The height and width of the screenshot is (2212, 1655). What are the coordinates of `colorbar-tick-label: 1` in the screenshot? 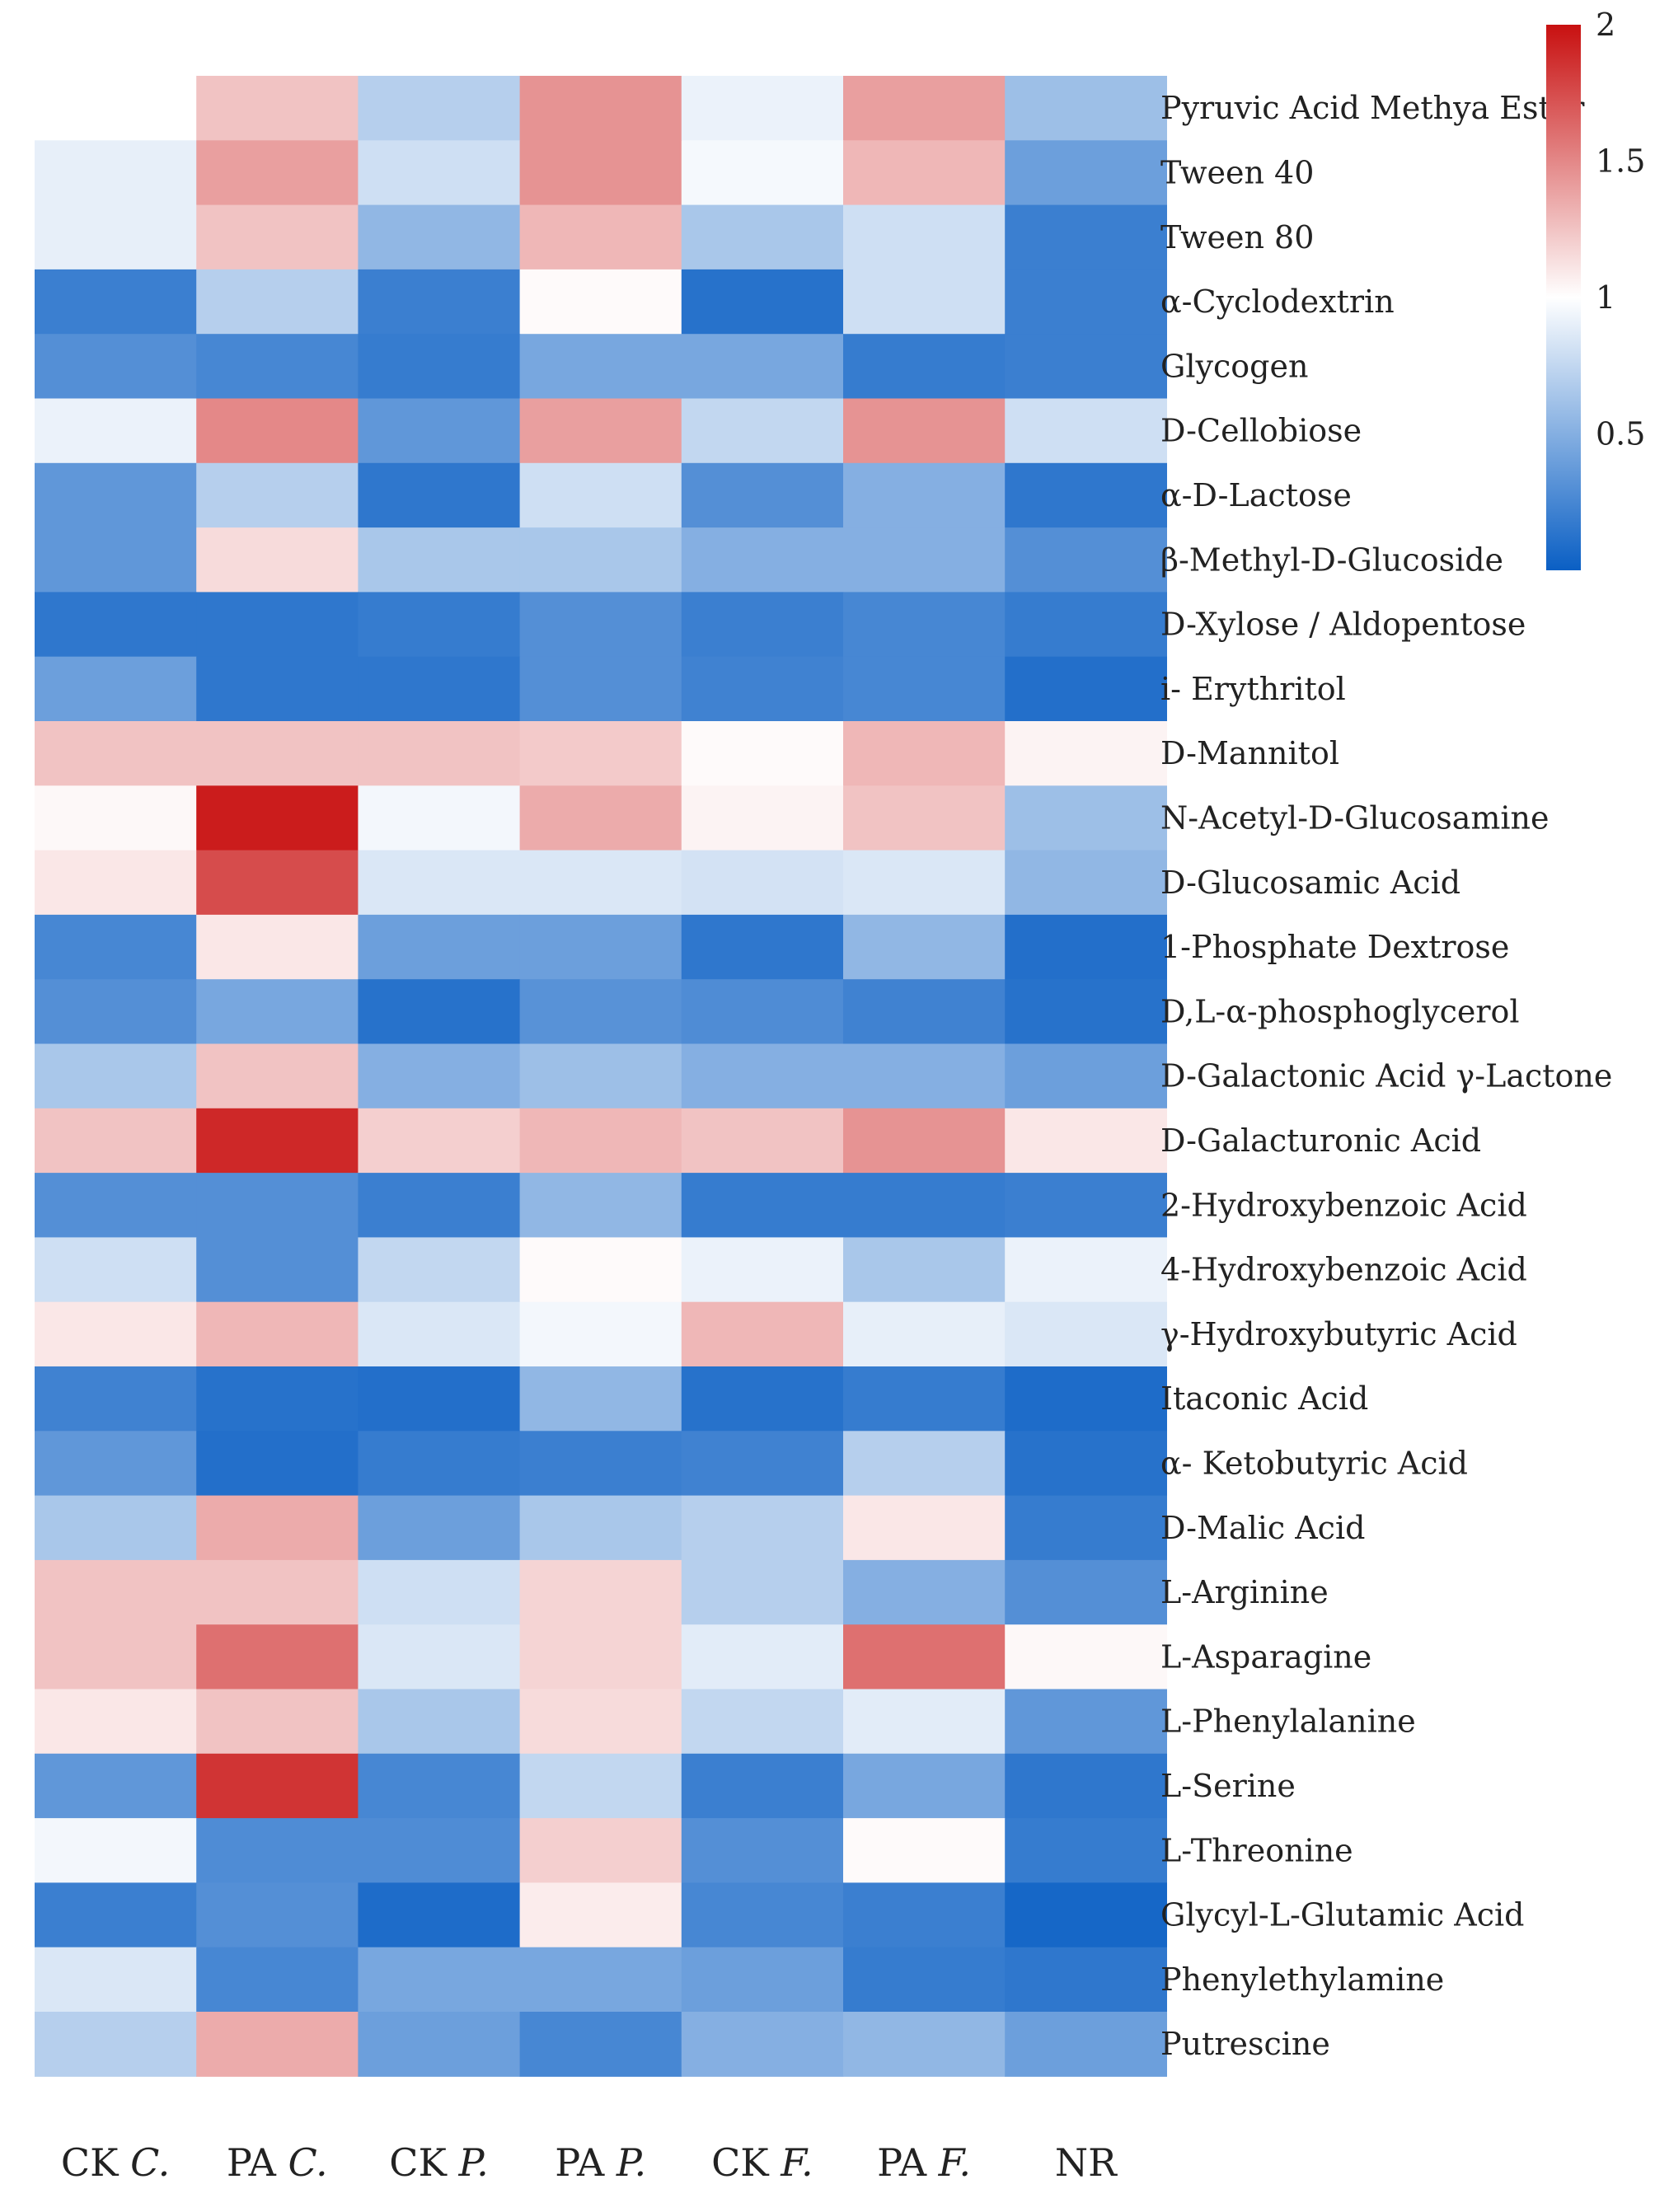 It's located at (1606, 297).